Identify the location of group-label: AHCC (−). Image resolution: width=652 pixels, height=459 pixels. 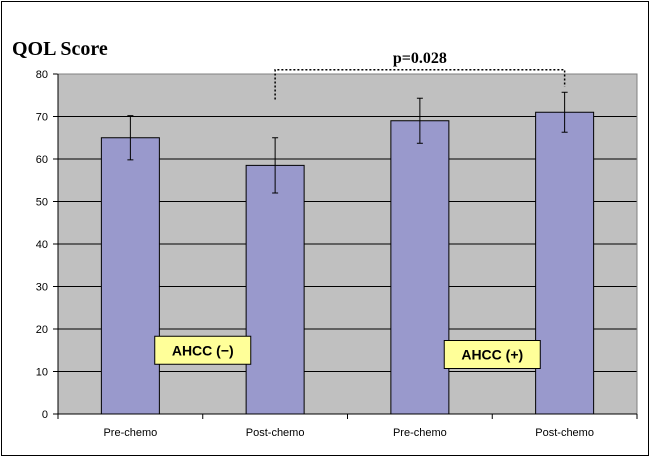
(203, 350).